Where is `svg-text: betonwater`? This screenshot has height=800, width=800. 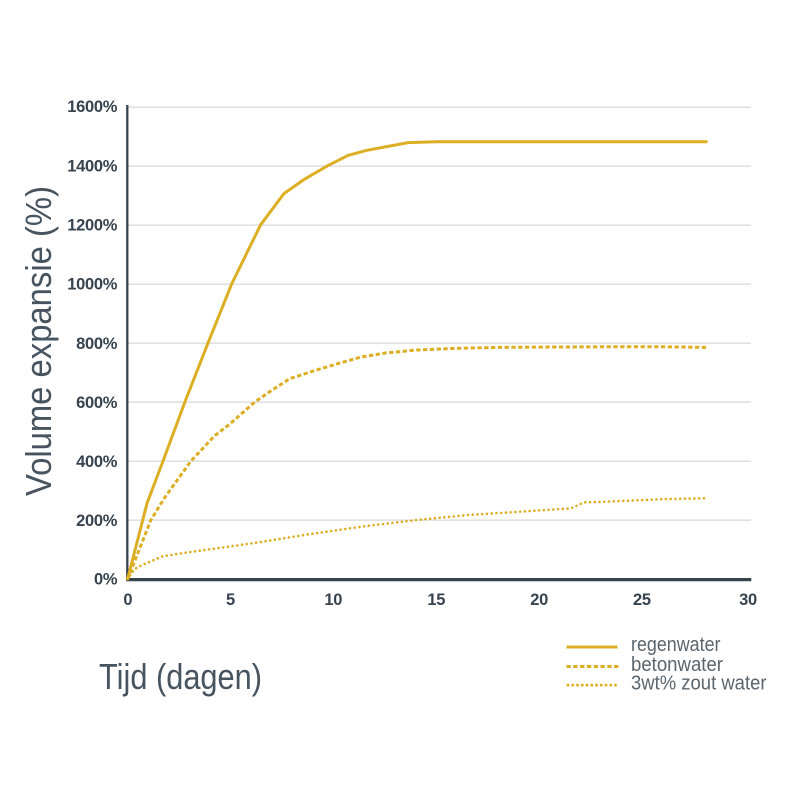 svg-text: betonwater is located at coordinates (677, 664).